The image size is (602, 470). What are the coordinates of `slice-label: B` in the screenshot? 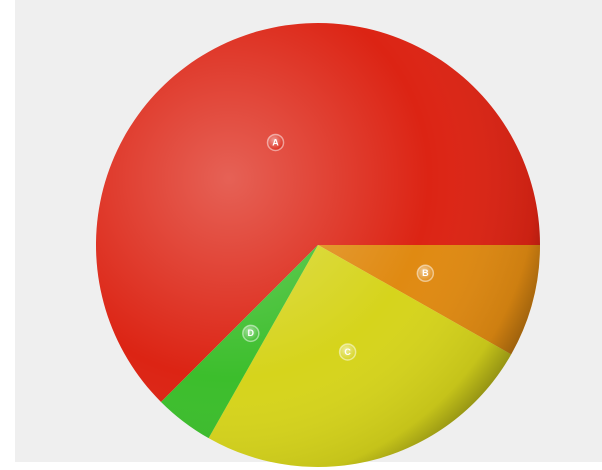 It's located at (425, 273).